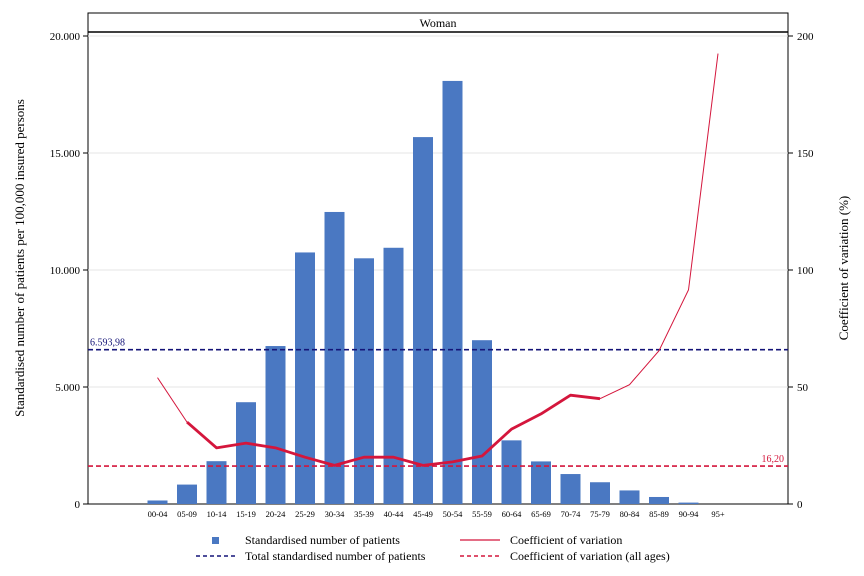 The width and height of the screenshot is (864, 576). What do you see at coordinates (65, 37) in the screenshot?
I see `y-tick-label: 20.000` at bounding box center [65, 37].